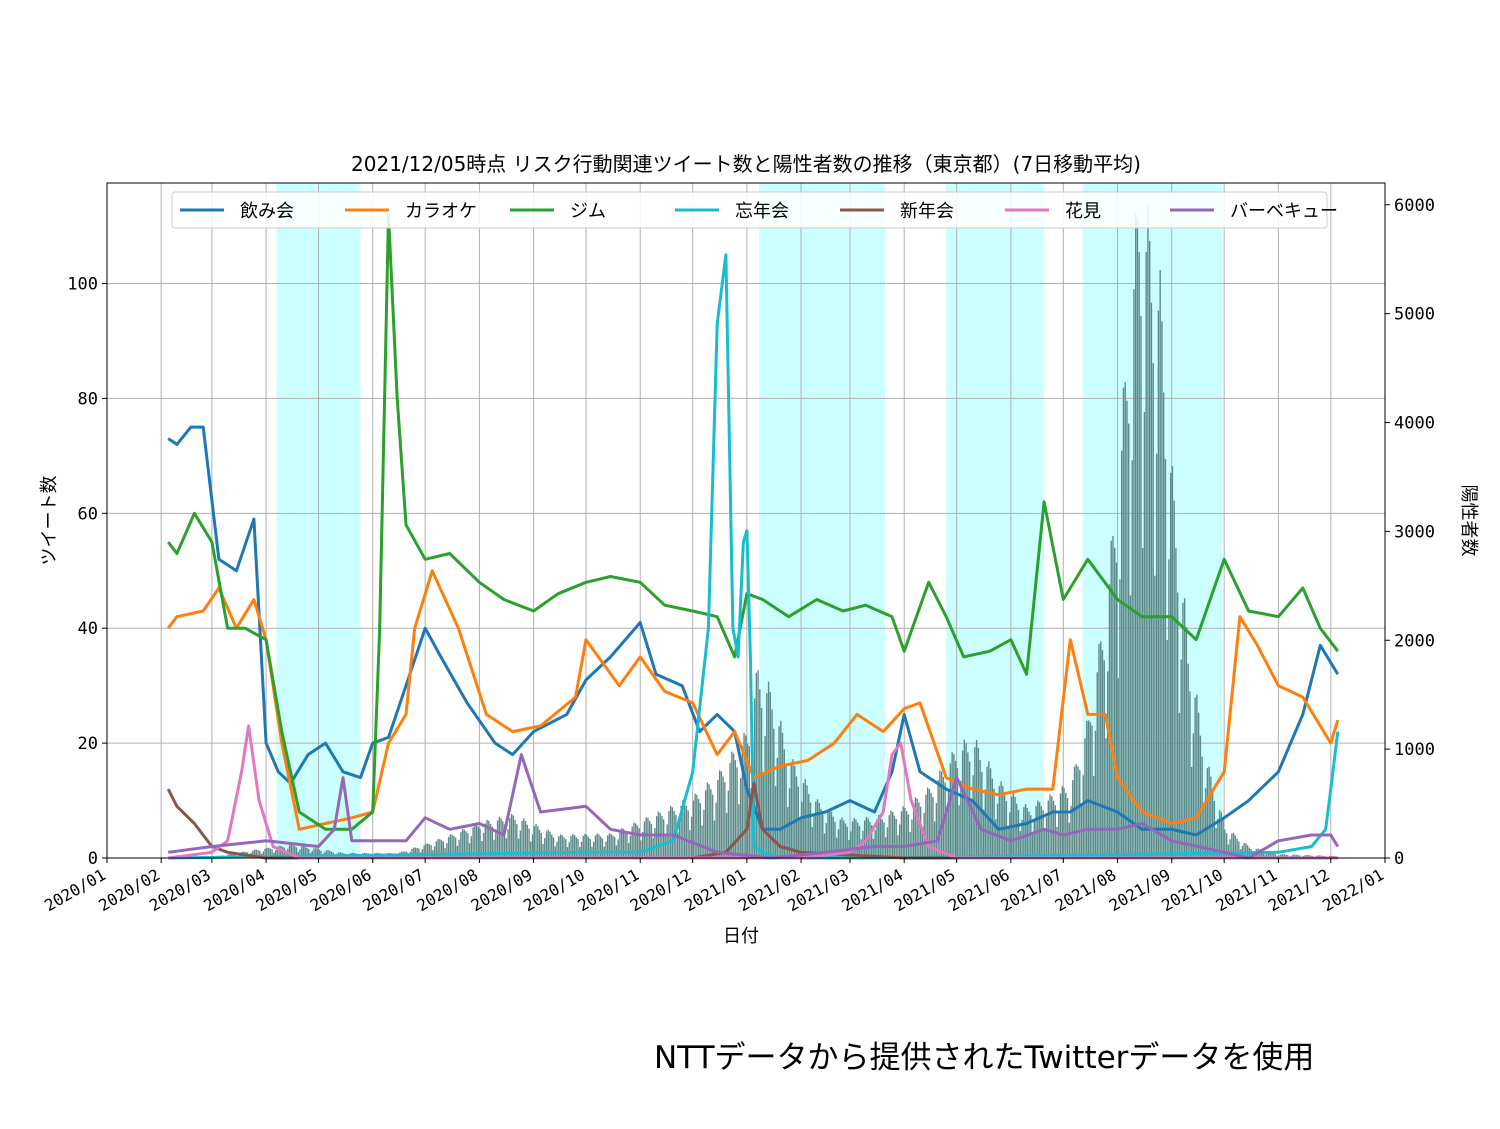 Image resolution: width=1500 pixels, height=1129 pixels. Describe the element at coordinates (1353, 890) in the screenshot. I see `x-tick-label-24: 2022/01` at that location.